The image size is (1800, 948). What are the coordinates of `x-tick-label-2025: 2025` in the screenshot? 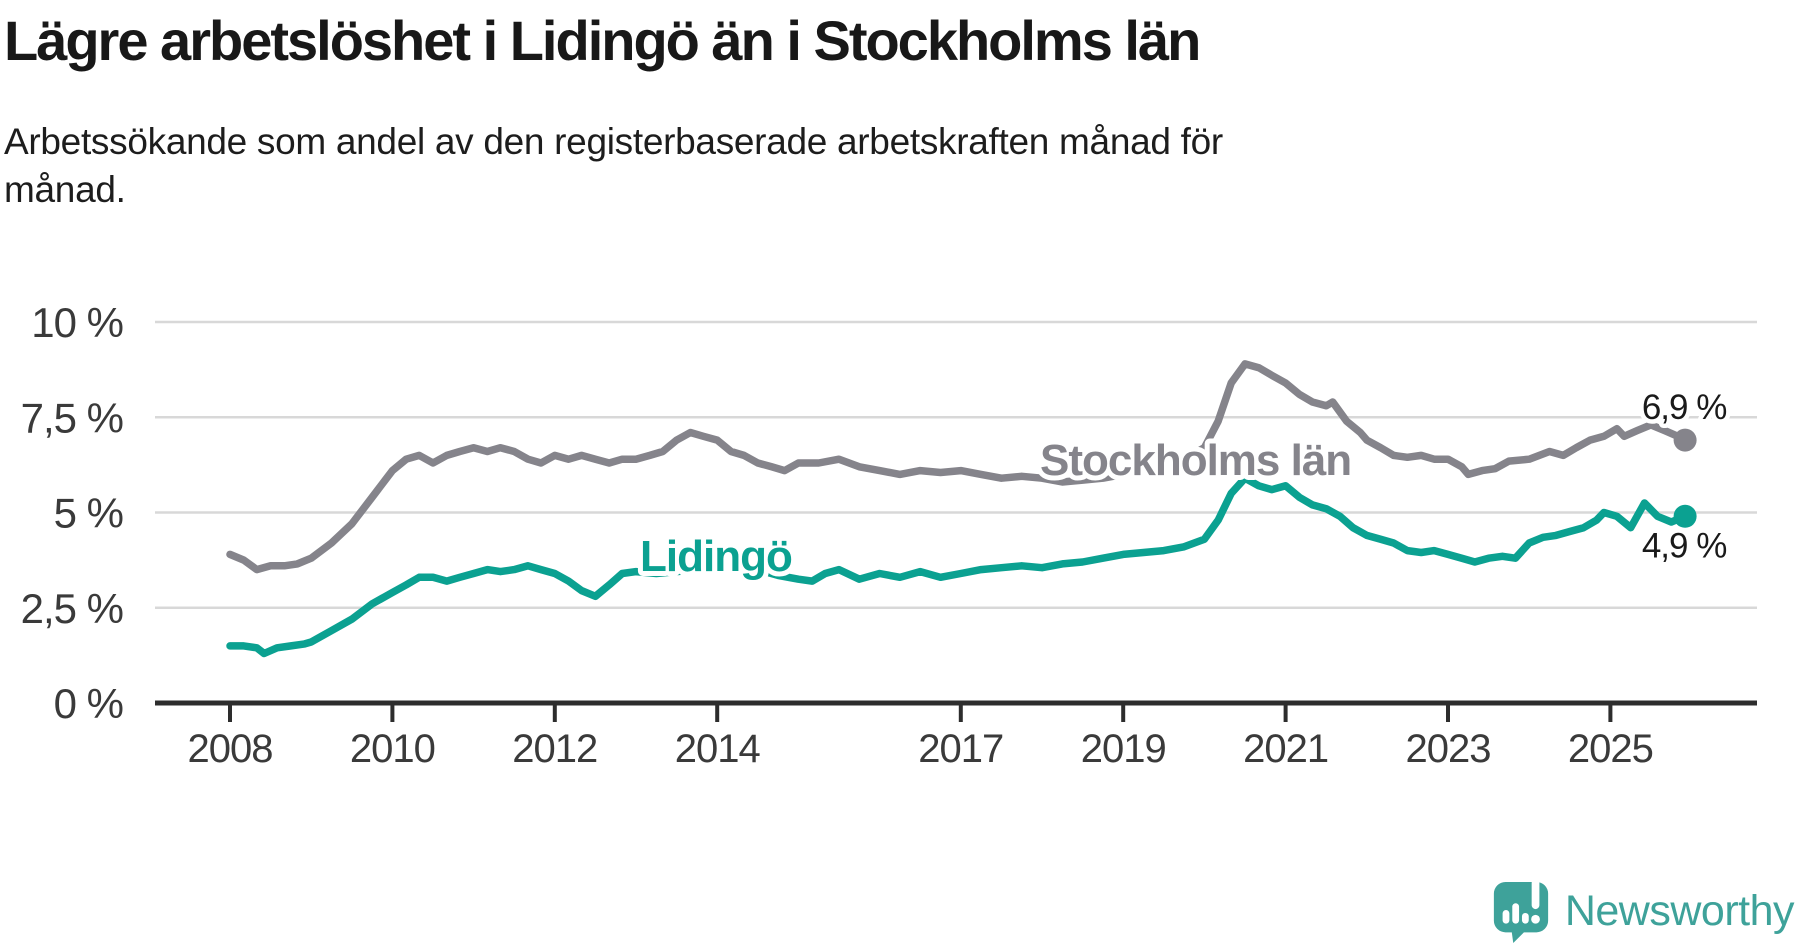 It's located at (1610, 749).